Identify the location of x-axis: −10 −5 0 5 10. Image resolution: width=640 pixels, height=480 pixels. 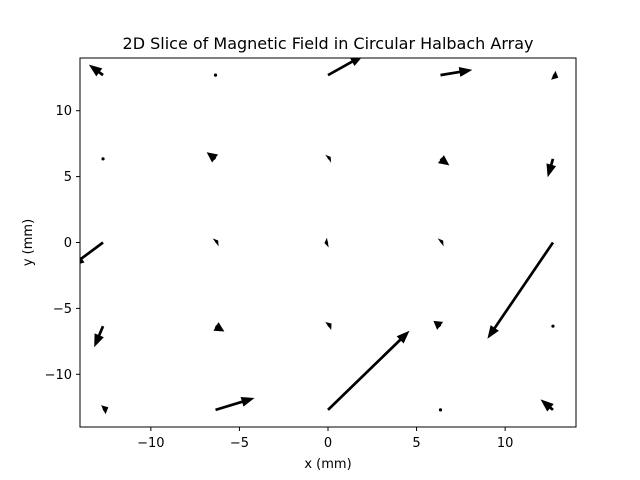
(325, 439).